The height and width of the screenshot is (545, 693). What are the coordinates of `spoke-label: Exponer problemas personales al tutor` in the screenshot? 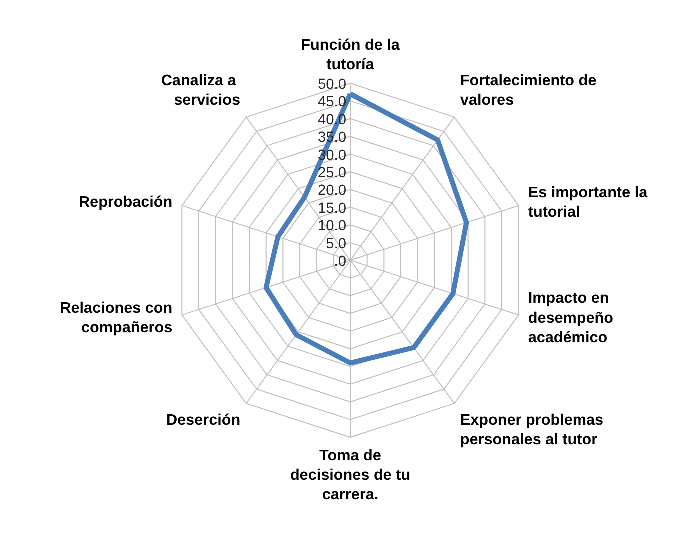 It's located at (532, 430).